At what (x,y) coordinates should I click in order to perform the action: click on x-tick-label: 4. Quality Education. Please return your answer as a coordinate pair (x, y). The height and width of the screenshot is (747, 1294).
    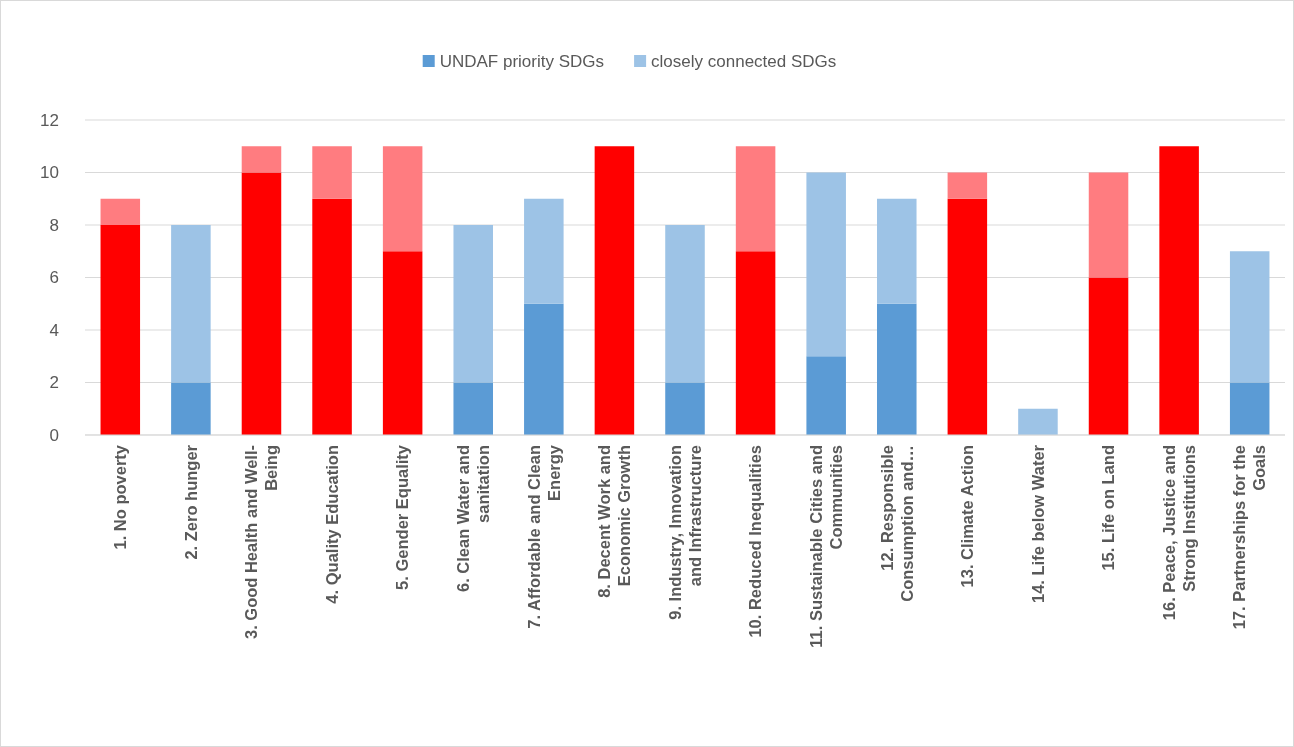
    Looking at the image, I should click on (331, 524).